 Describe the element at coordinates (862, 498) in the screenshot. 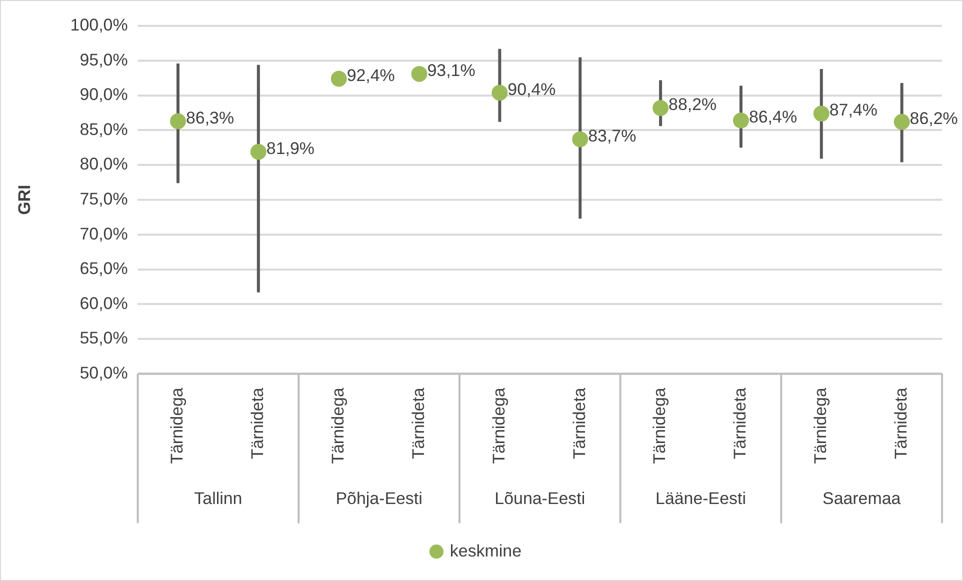

I see `text: Saaremaa` at that location.